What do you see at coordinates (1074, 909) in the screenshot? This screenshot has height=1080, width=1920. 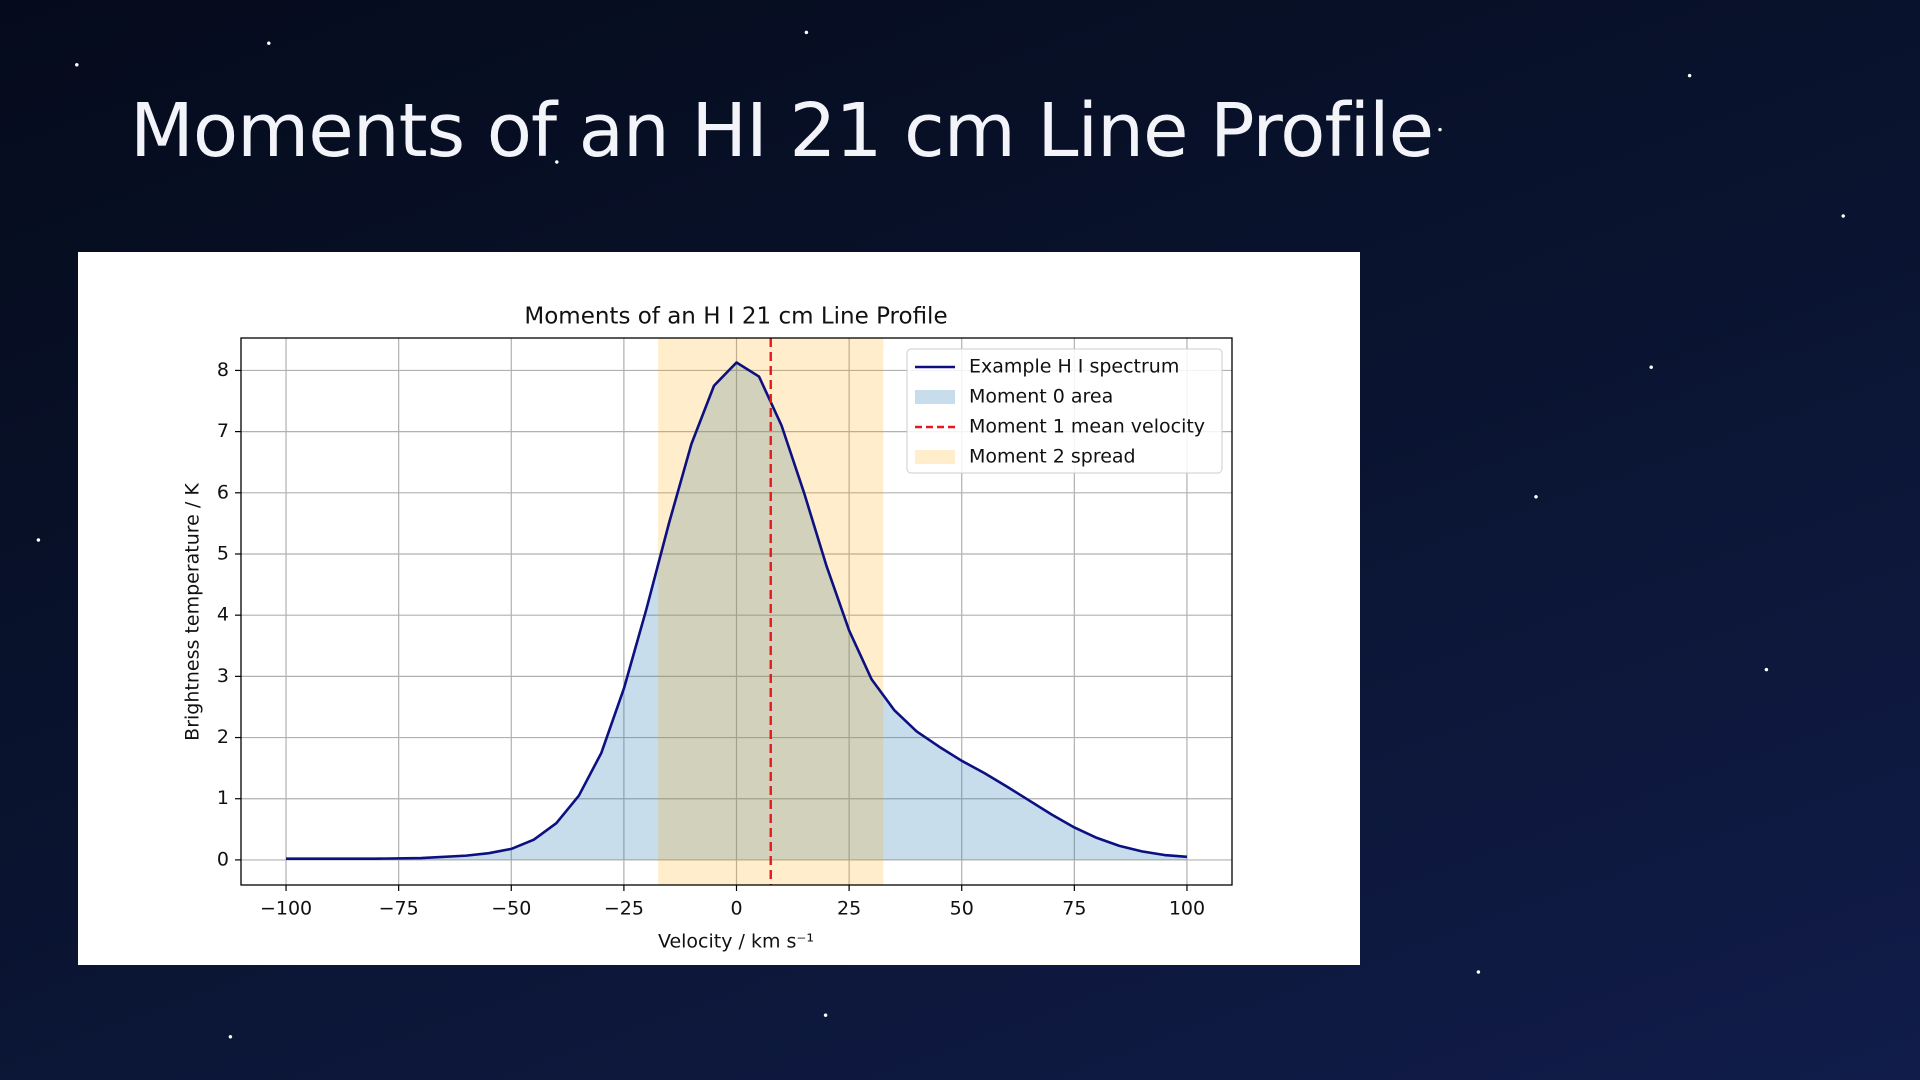 I see `x-tick-label: 75` at bounding box center [1074, 909].